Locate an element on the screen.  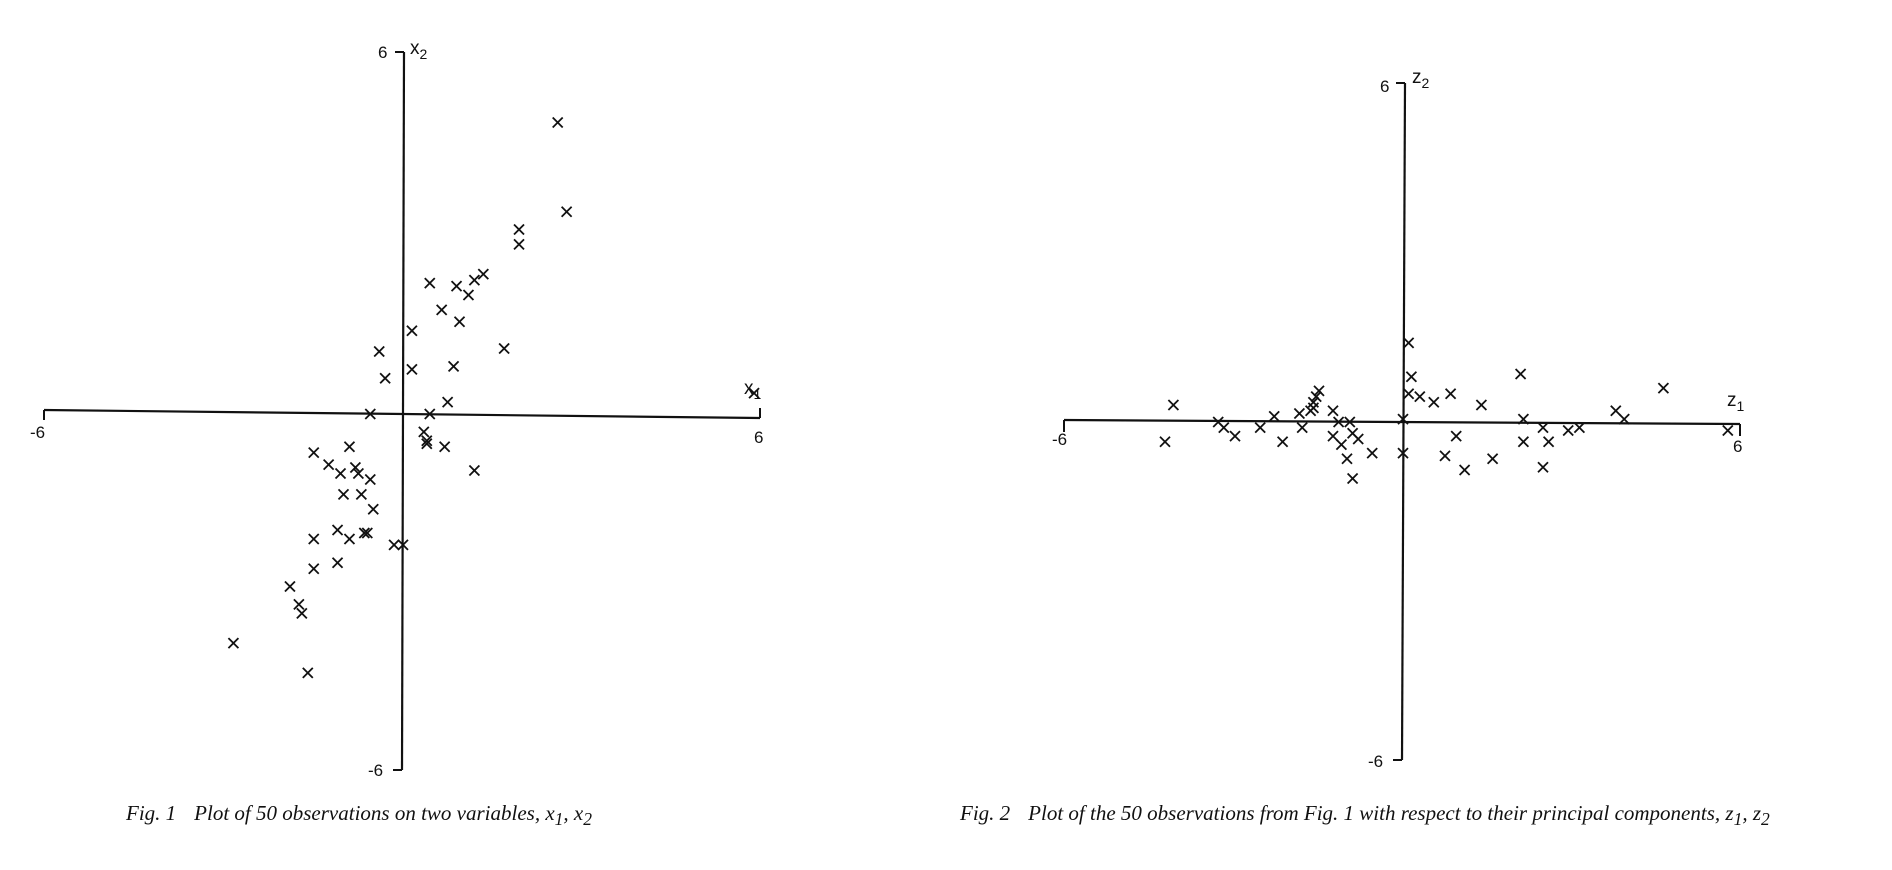
figure-number-fig-2: Fig. 2 is located at coordinates (985, 813).